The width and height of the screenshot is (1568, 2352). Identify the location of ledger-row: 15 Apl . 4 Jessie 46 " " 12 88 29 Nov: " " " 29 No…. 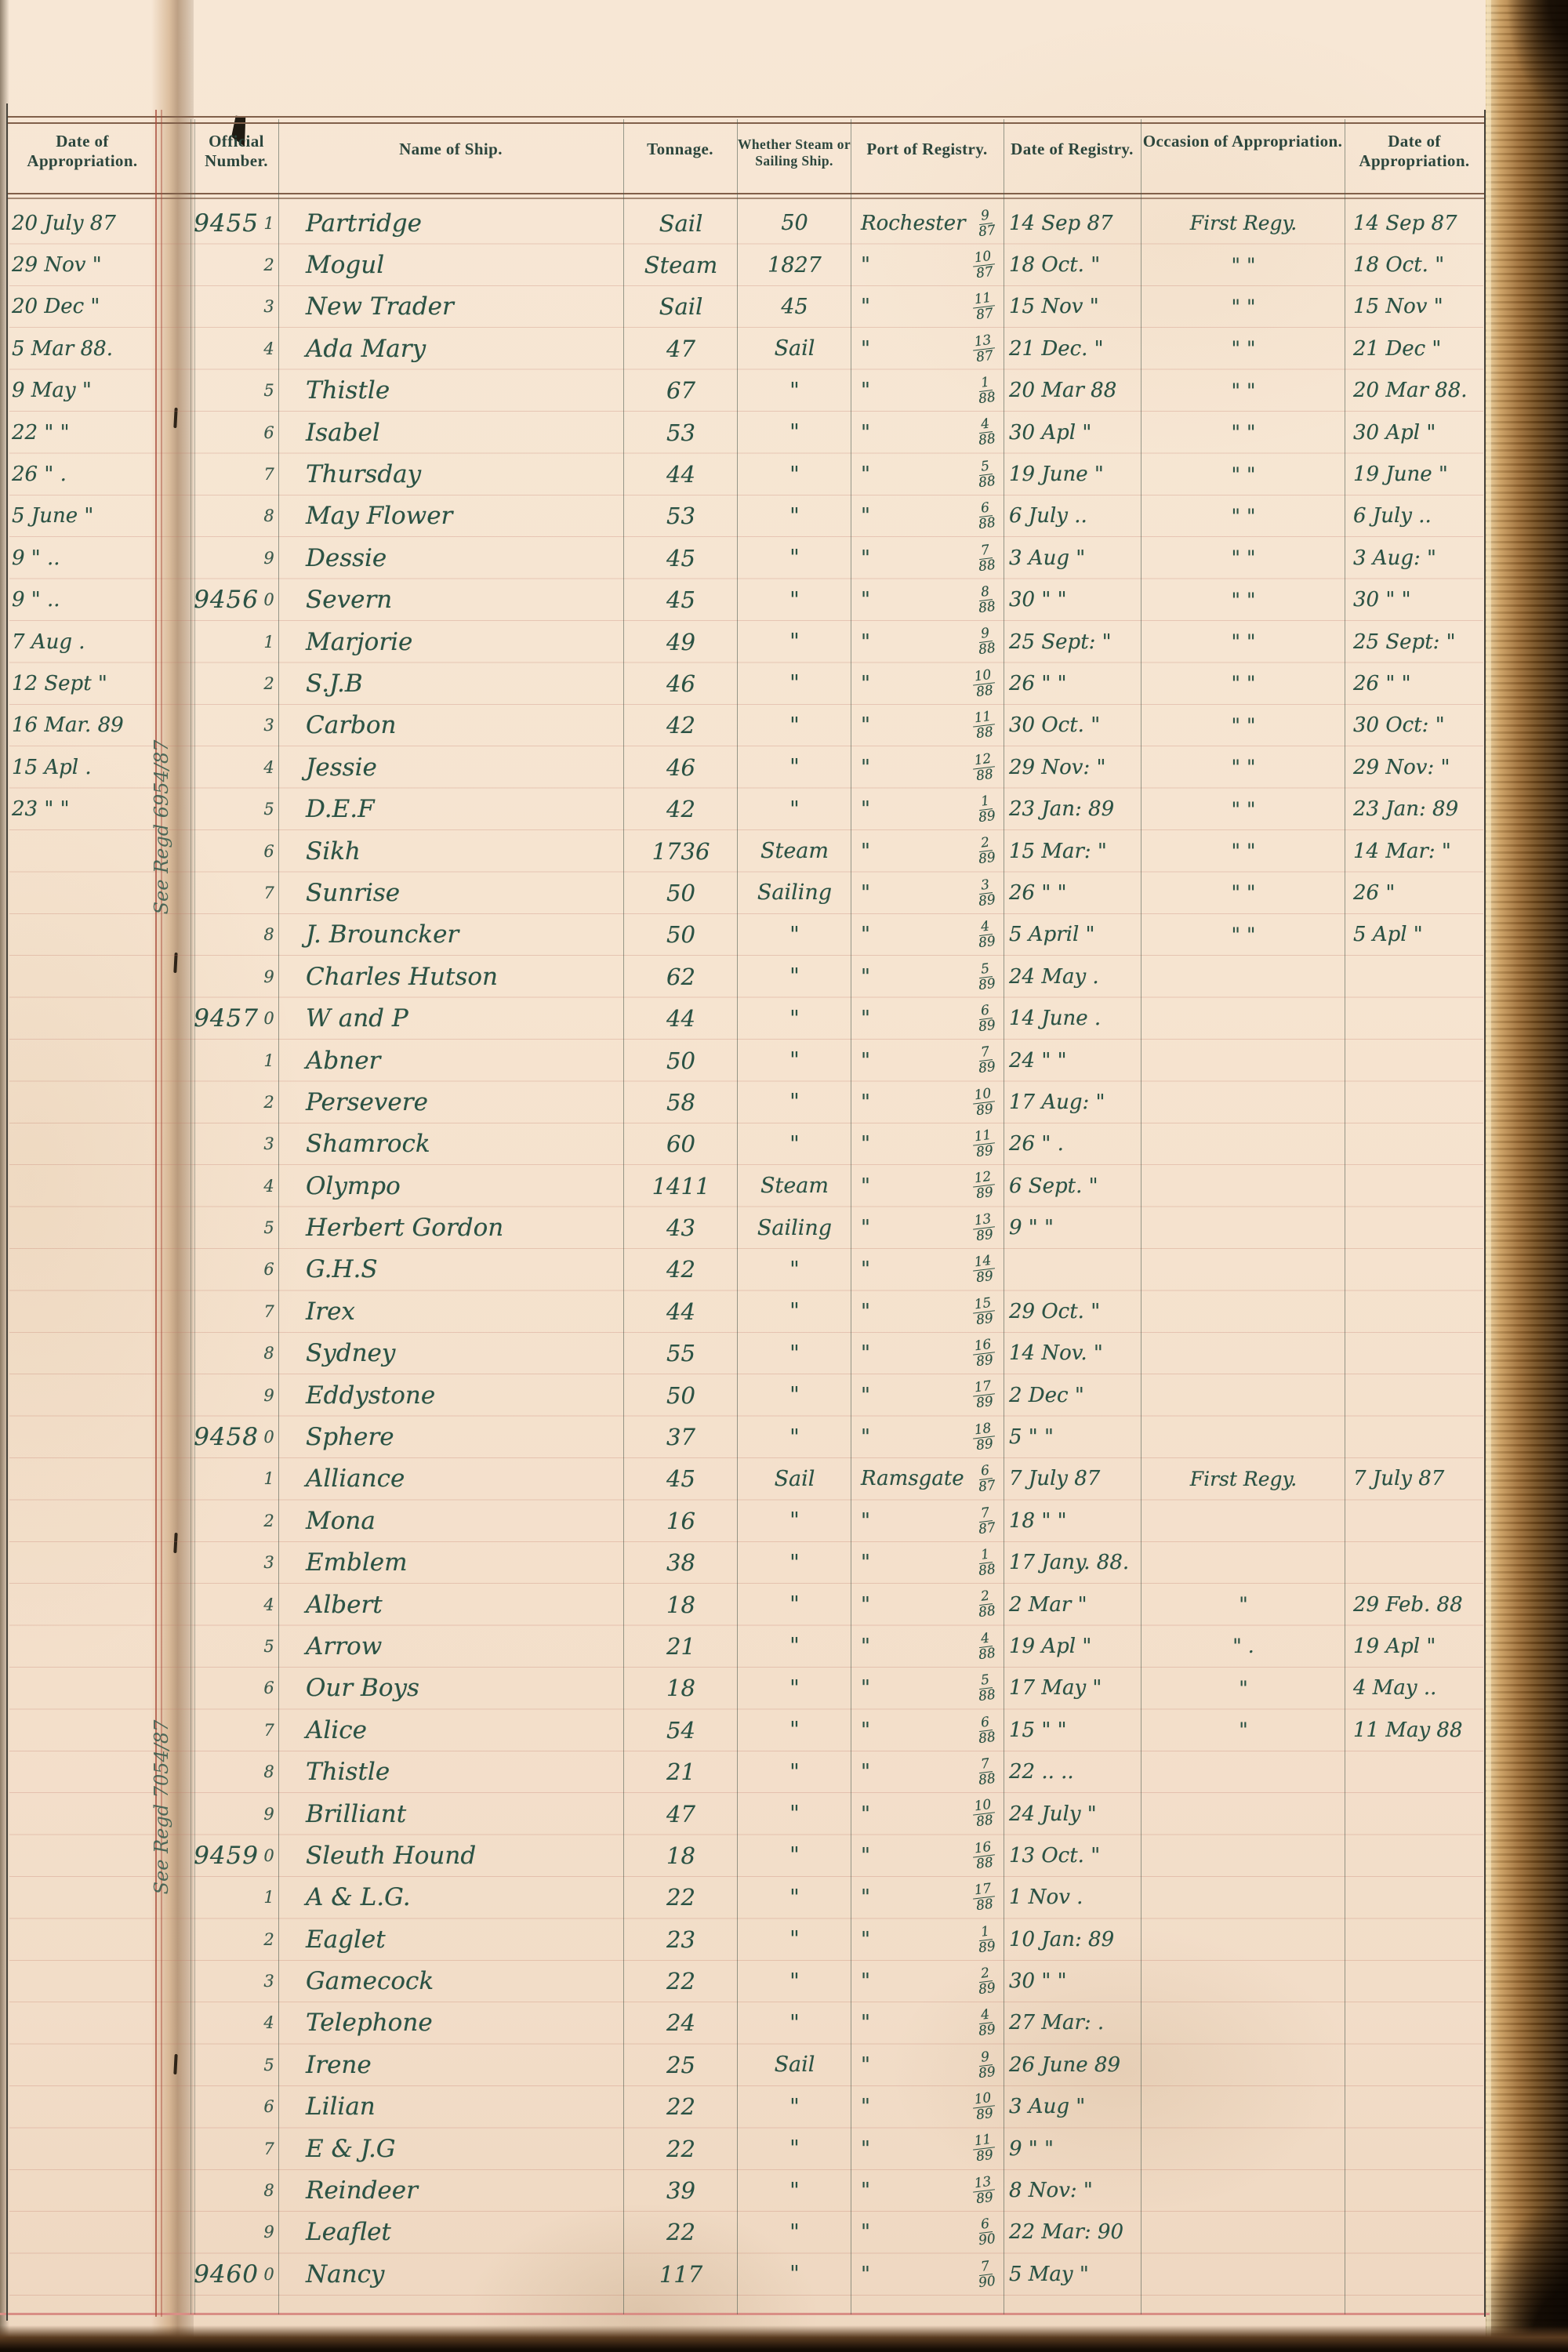
(751, 767).